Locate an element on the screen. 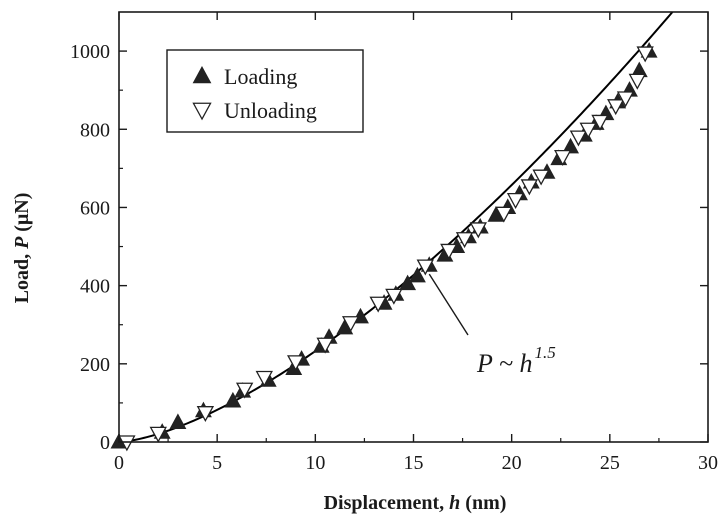 The width and height of the screenshot is (722, 526). annotation: P ~ h 1.5 is located at coordinates (492, 325).